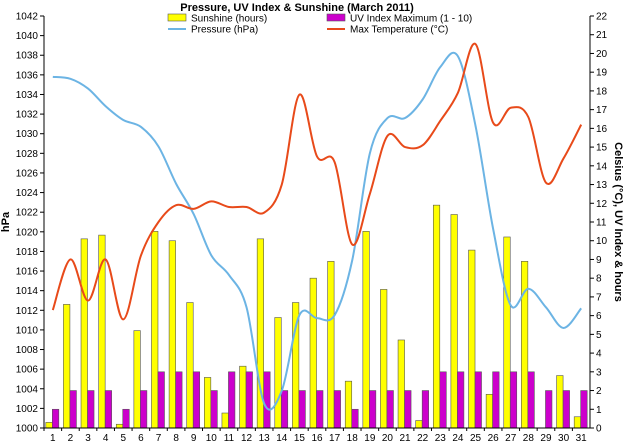 The image size is (625, 448). I want to click on left-tick-label: 1030, so click(27, 134).